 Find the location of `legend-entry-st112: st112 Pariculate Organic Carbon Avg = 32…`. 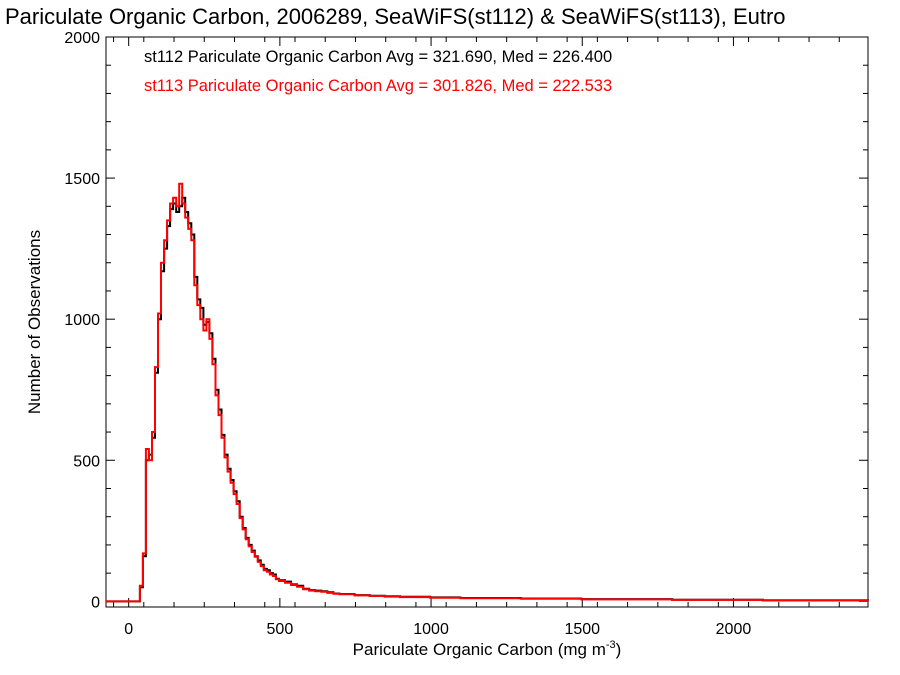

legend-entry-st112: st112 Pariculate Organic Carbon Avg = 32… is located at coordinates (378, 57).